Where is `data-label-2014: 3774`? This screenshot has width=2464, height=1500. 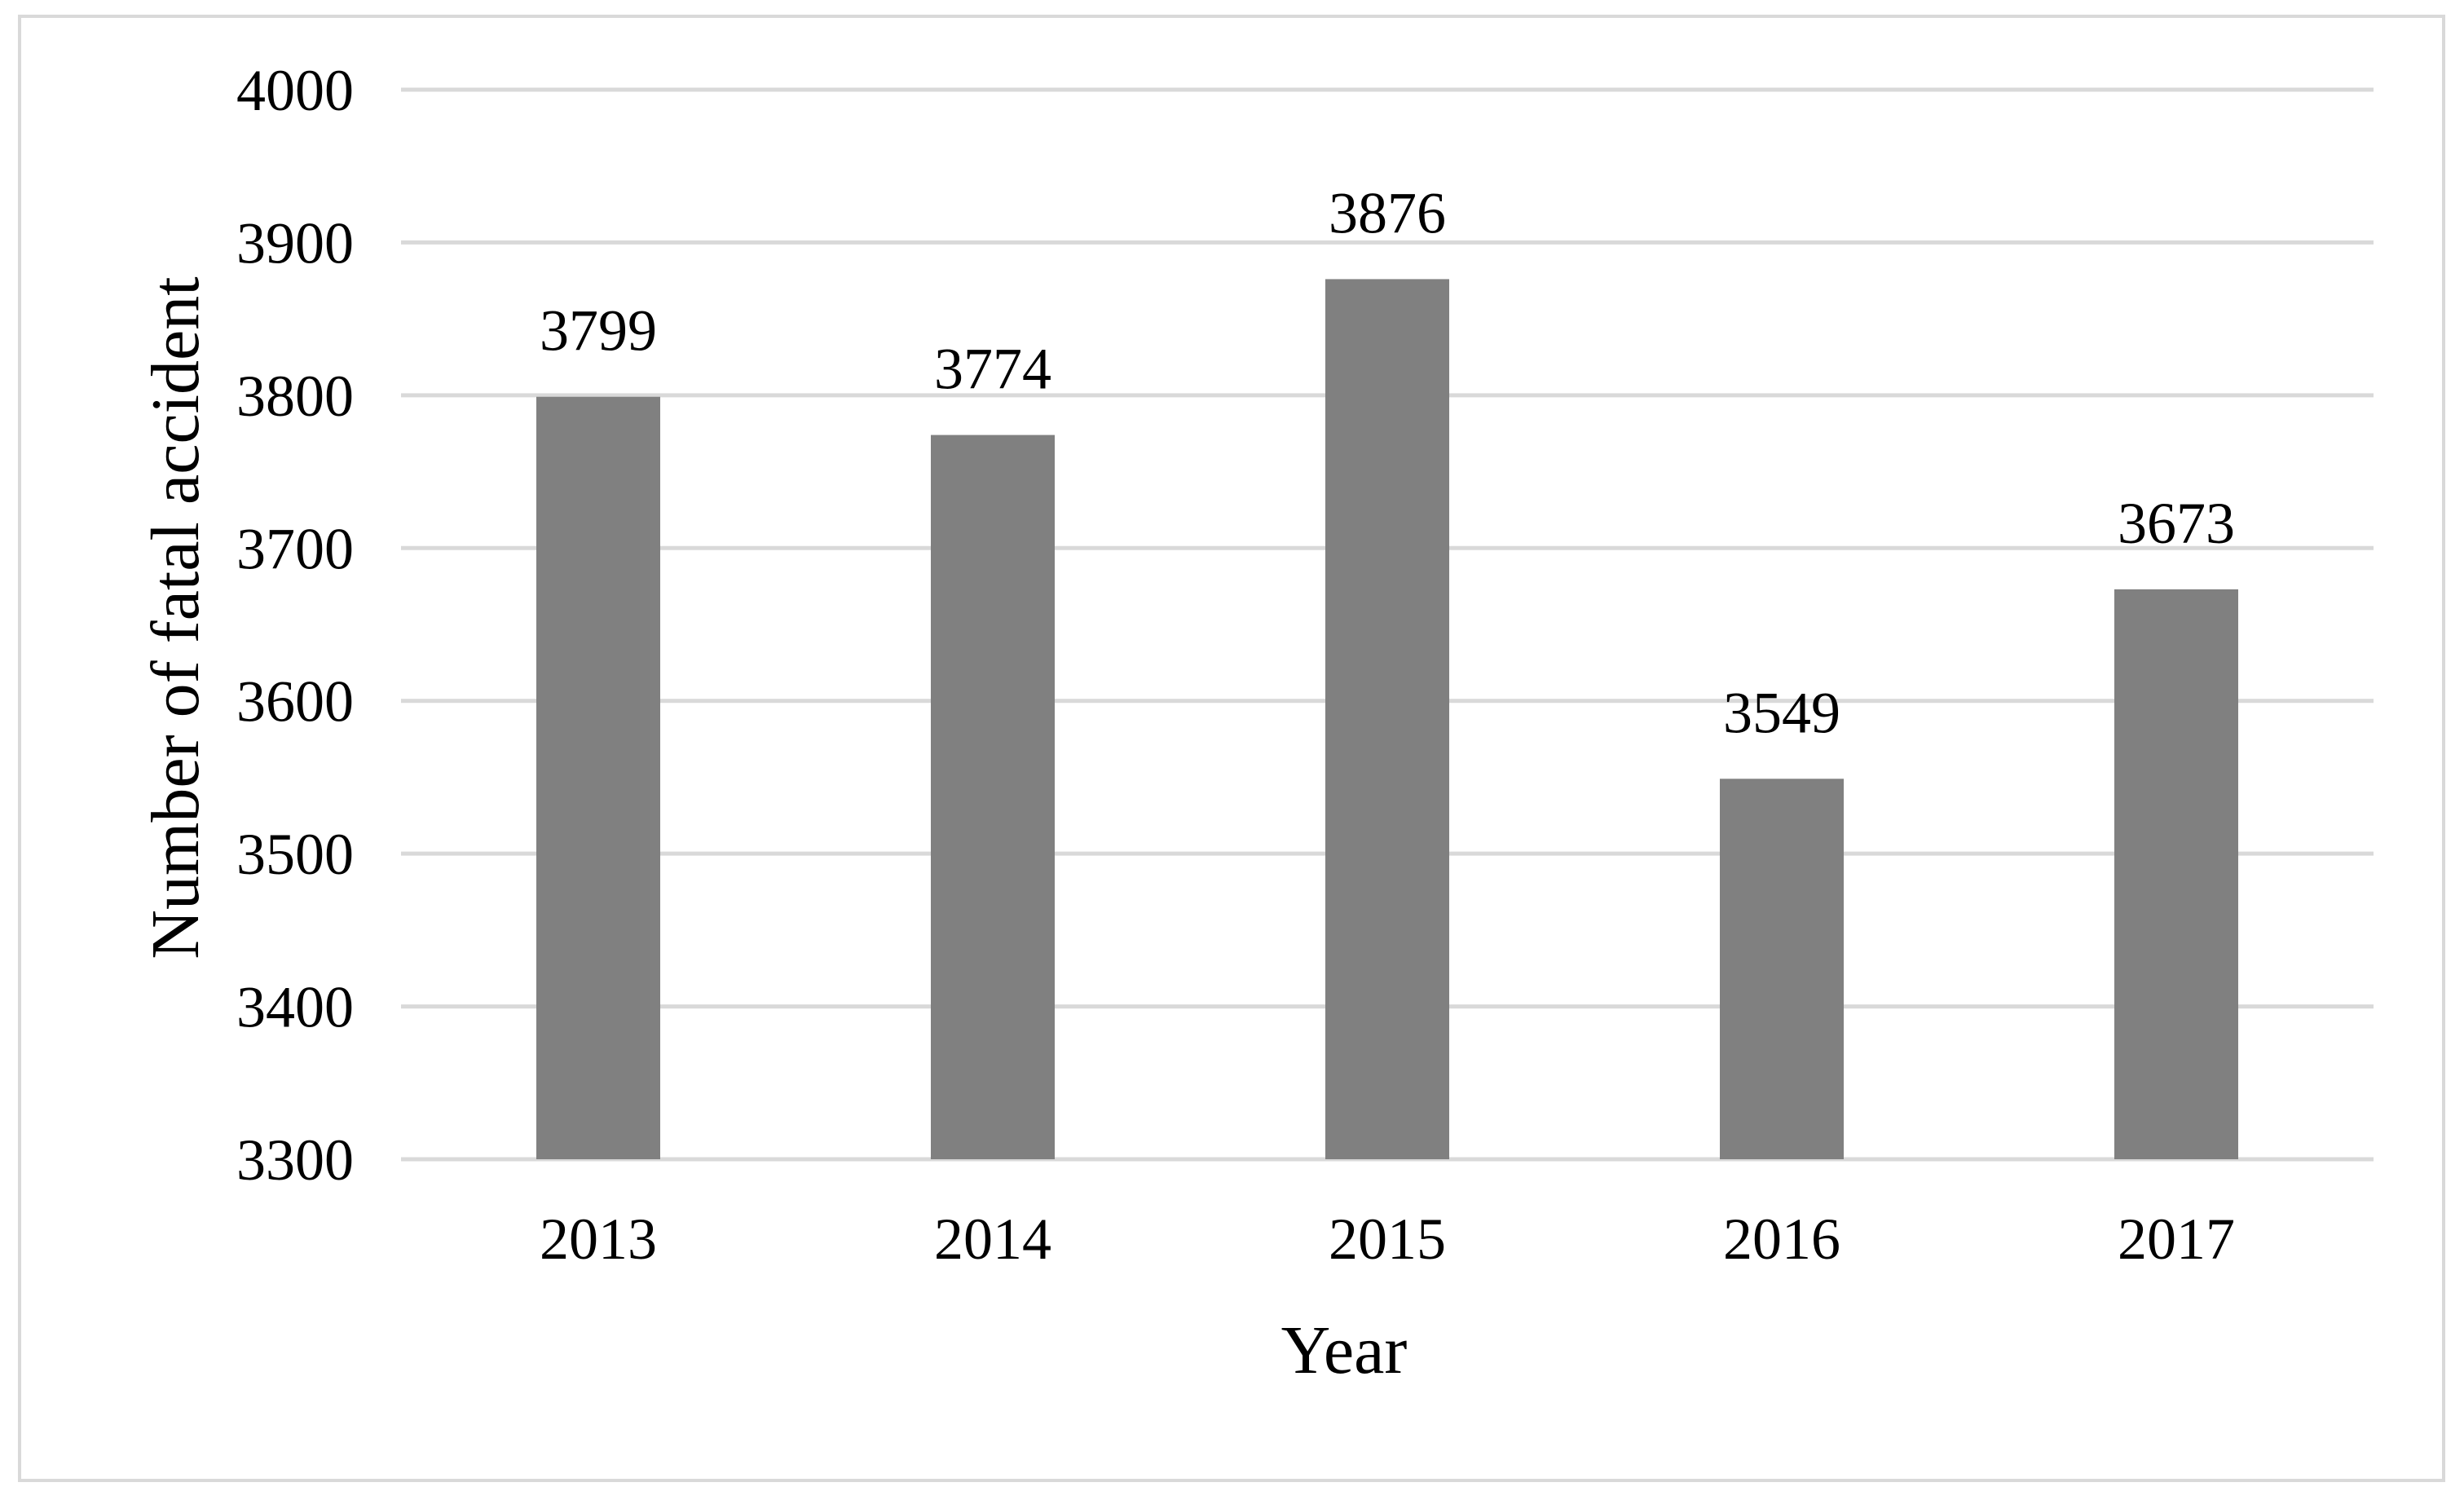
data-label-2014: 3774 is located at coordinates (993, 369).